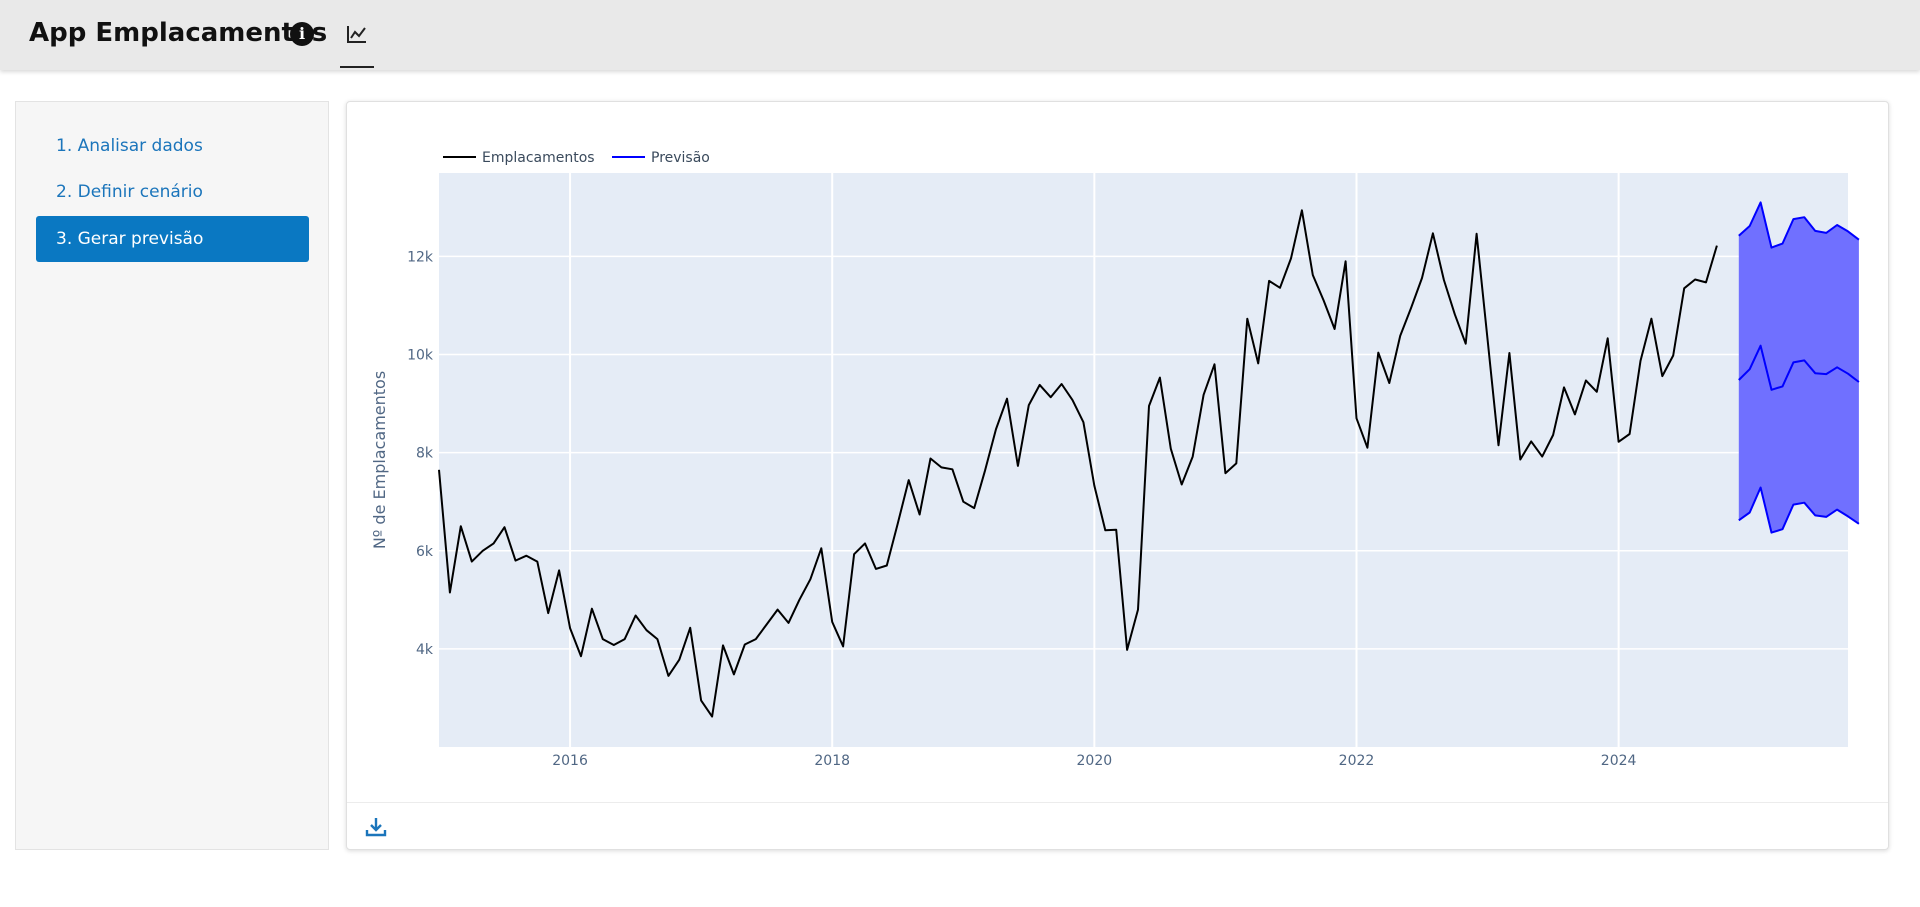  Describe the element at coordinates (1619, 761) in the screenshot. I see `x-tick-label: 2024` at that location.